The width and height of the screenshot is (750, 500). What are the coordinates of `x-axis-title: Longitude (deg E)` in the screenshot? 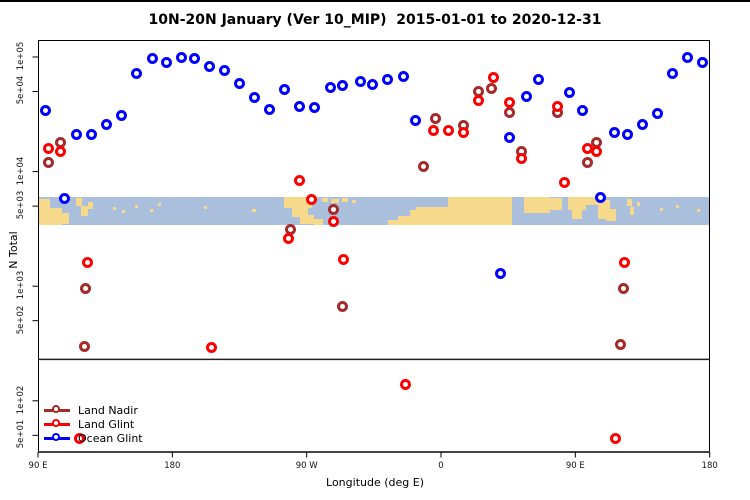 It's located at (375, 482).